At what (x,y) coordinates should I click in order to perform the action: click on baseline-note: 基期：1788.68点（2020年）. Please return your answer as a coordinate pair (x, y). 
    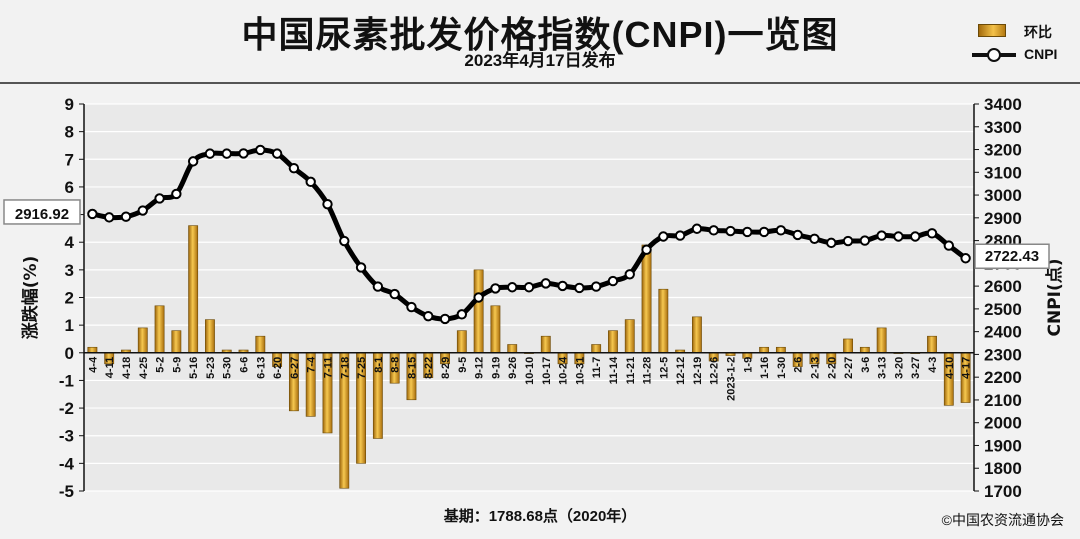
    Looking at the image, I should click on (540, 516).